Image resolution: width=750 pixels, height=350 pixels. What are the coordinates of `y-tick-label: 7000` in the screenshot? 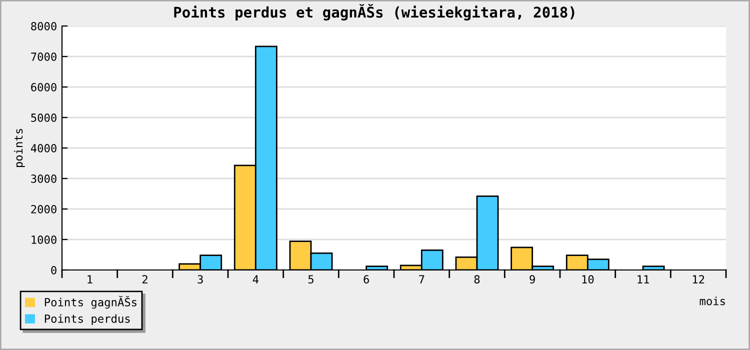 It's located at (43, 56).